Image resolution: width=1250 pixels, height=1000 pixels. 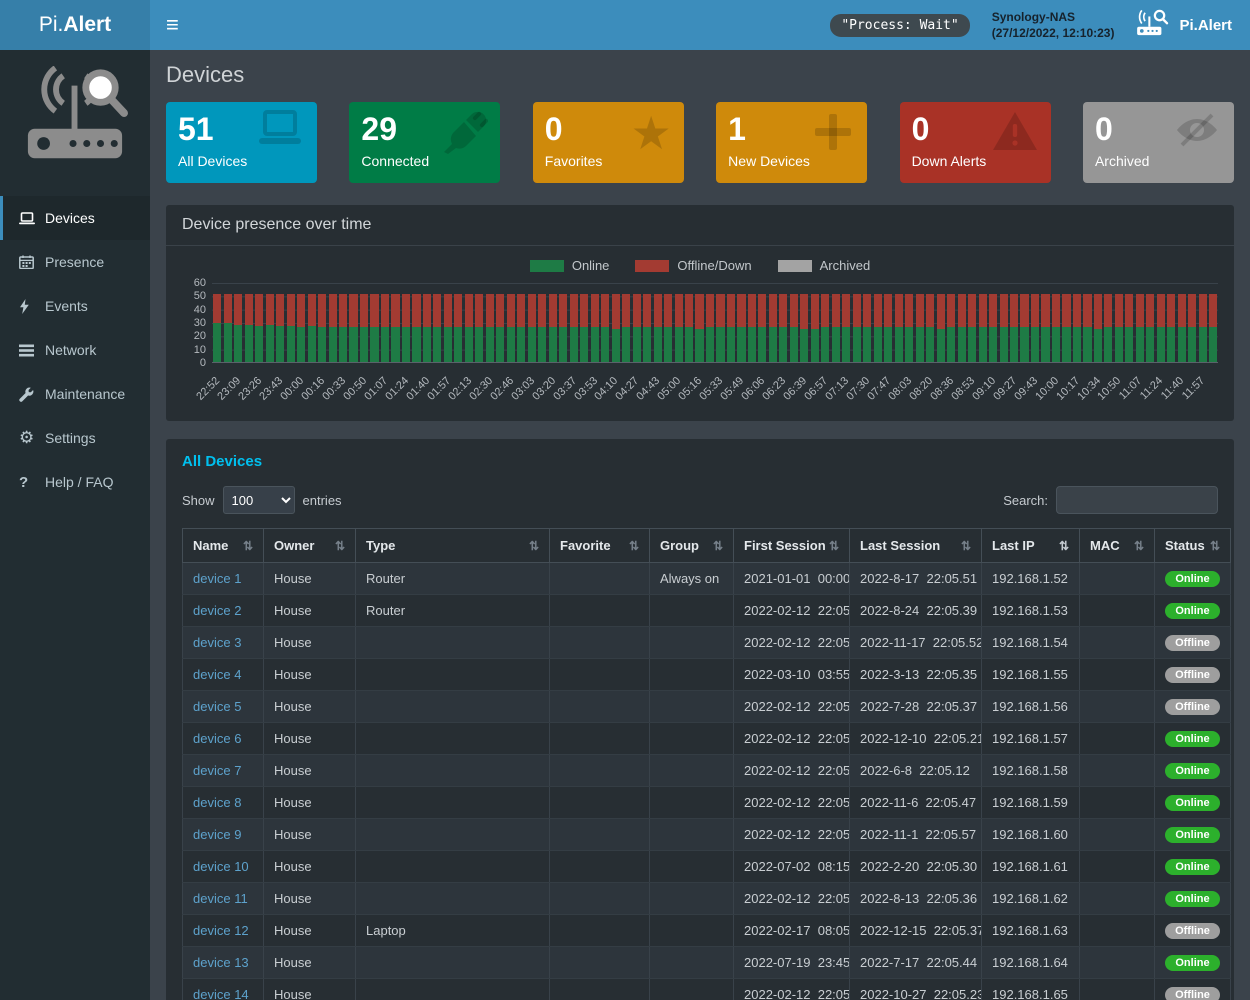 I want to click on column-header-owner: Owner ⇅, so click(x=309, y=545).